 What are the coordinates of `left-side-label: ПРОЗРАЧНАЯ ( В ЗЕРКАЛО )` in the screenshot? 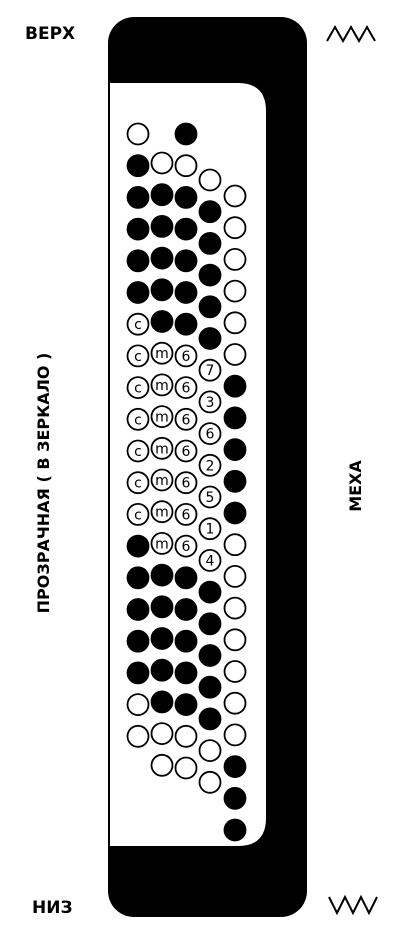 It's located at (43, 483).